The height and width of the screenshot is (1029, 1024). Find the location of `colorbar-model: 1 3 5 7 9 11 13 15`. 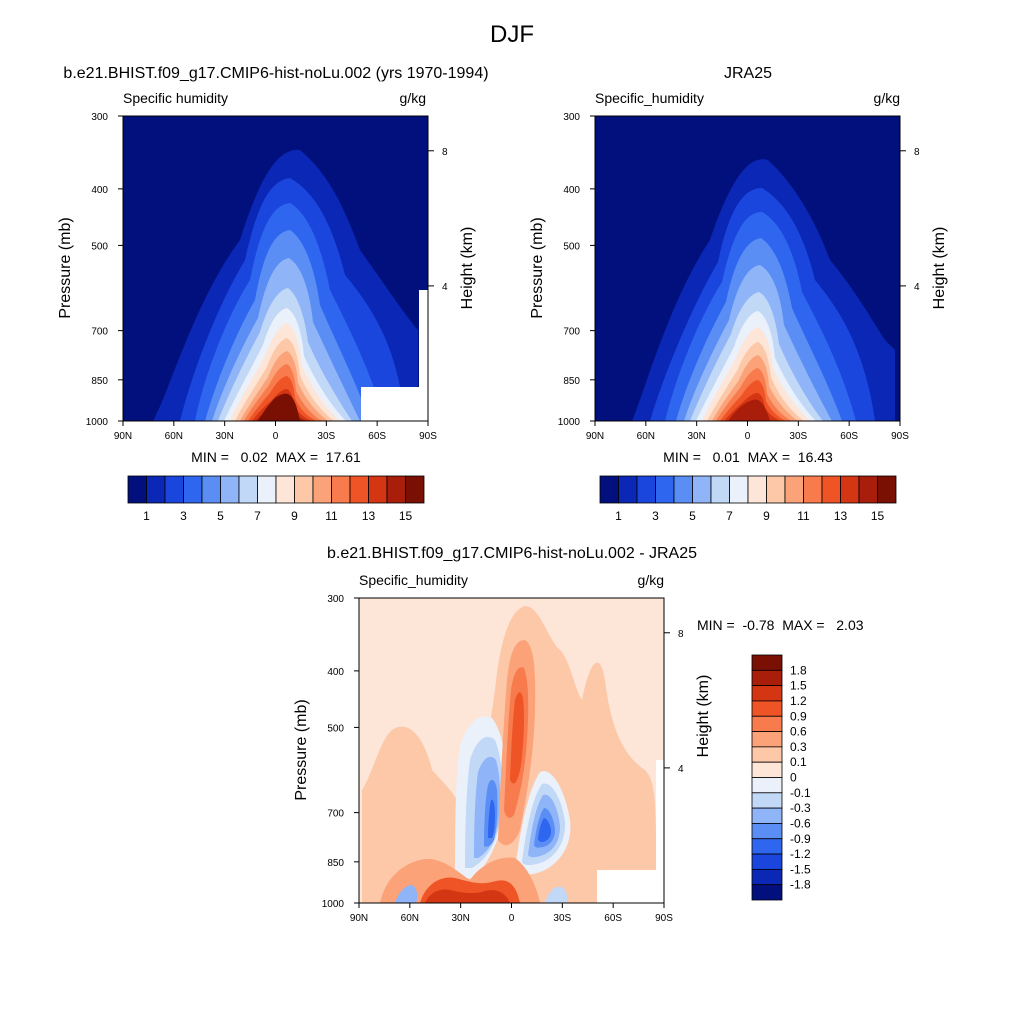

colorbar-model: 1 3 5 7 9 11 13 15 is located at coordinates (276, 499).